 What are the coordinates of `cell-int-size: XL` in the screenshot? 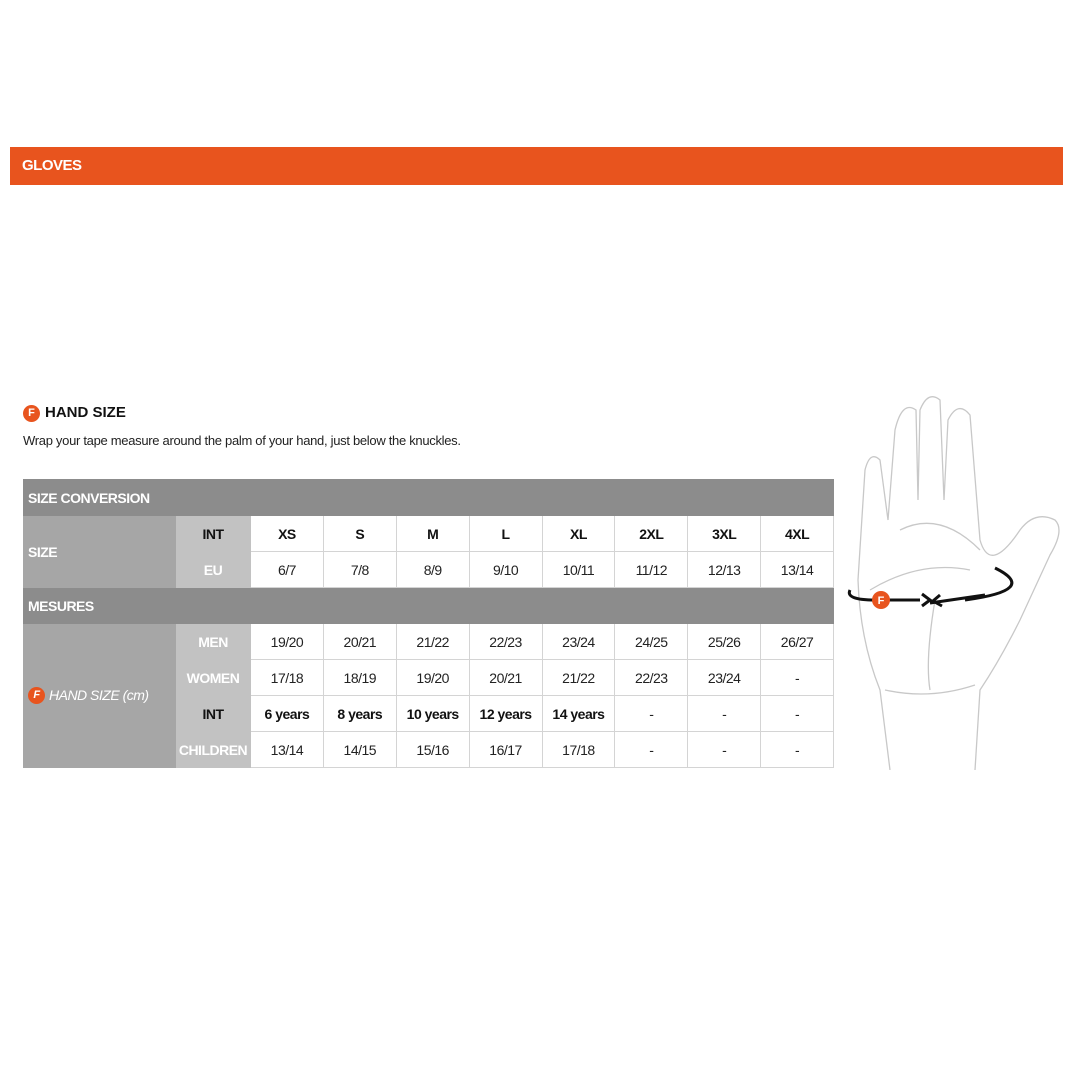 It's located at (578, 533).